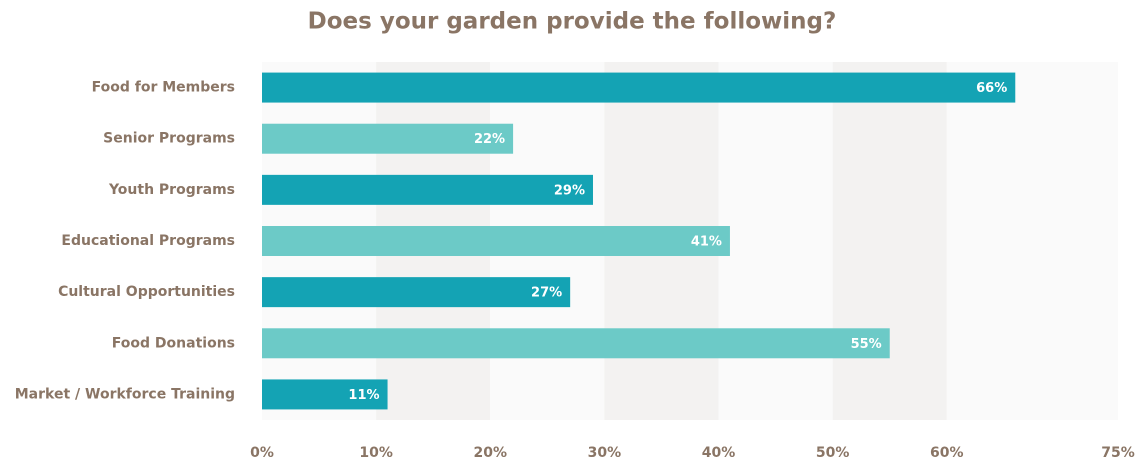 This screenshot has width=1138, height=461. What do you see at coordinates (262, 453) in the screenshot?
I see `x-tick-label: 0%` at bounding box center [262, 453].